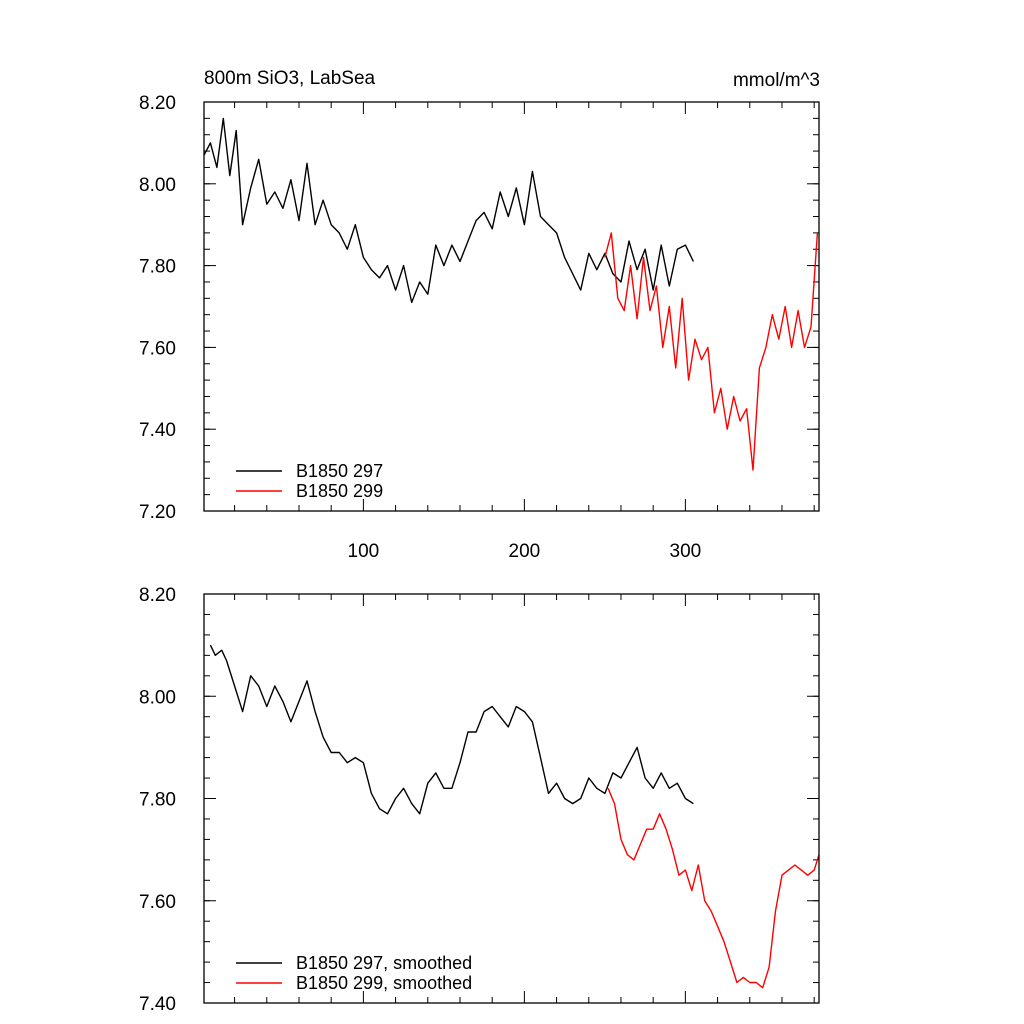  What do you see at coordinates (157, 512) in the screenshot?
I see `y-tick-label: 7.20` at bounding box center [157, 512].